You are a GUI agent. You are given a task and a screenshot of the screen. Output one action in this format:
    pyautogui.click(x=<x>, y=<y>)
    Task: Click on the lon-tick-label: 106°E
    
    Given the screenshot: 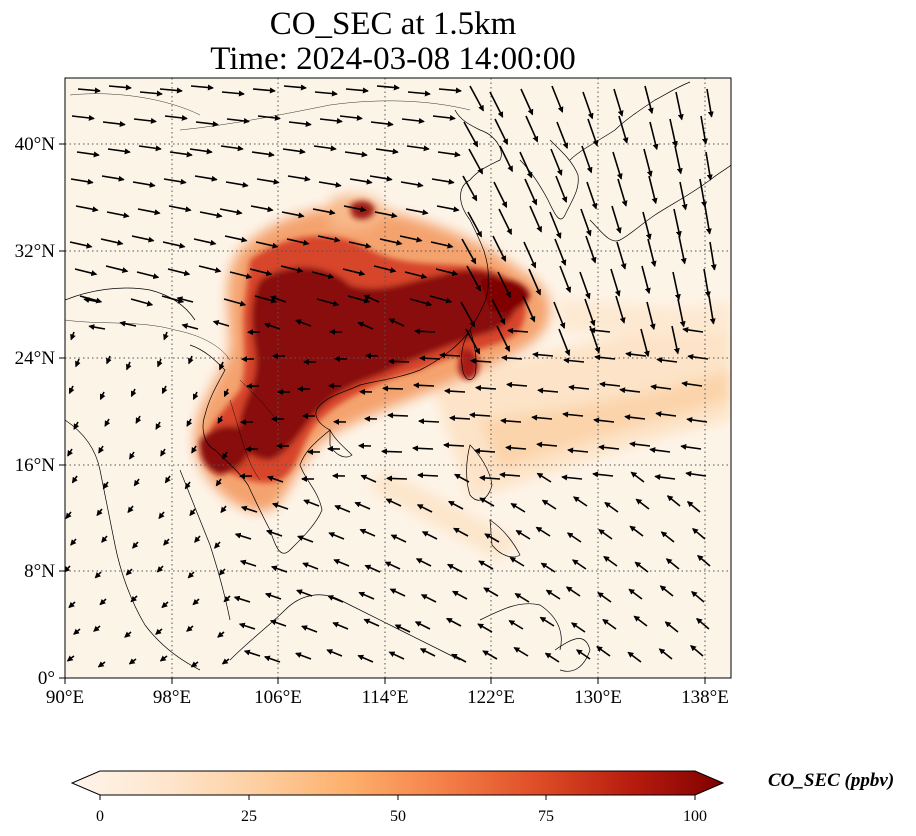 What is the action you would take?
    pyautogui.click(x=278, y=697)
    